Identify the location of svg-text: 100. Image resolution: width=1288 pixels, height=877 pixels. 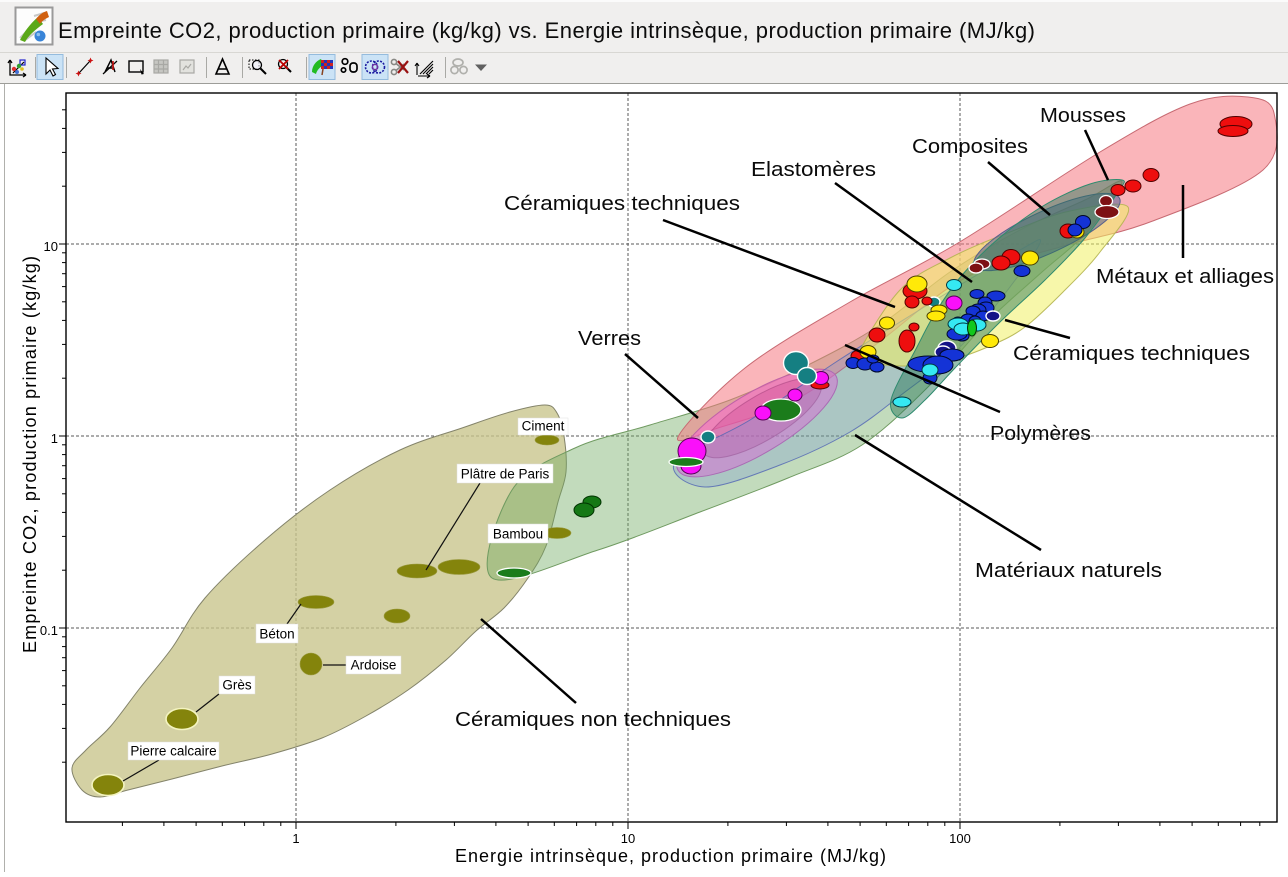
(960, 838).